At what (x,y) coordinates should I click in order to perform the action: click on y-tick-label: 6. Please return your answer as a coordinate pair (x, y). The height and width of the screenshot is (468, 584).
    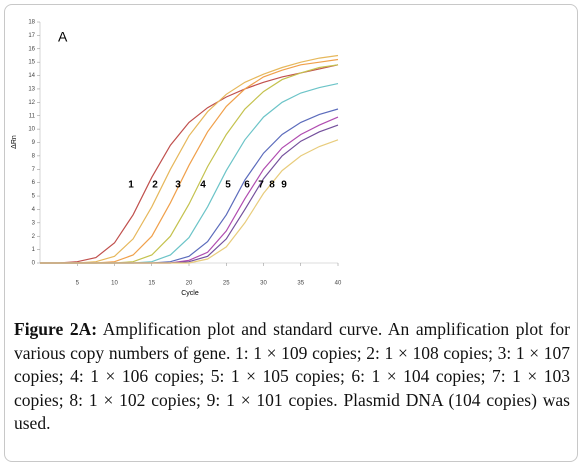
    Looking at the image, I should click on (34, 183).